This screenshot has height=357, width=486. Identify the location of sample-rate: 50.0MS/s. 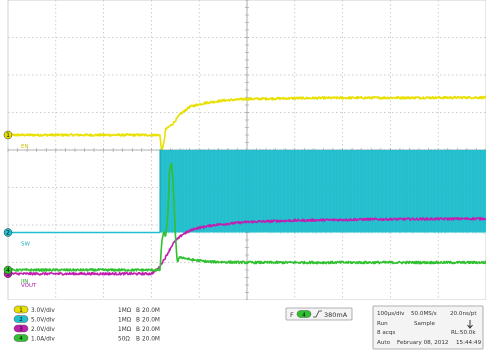
(424, 314).